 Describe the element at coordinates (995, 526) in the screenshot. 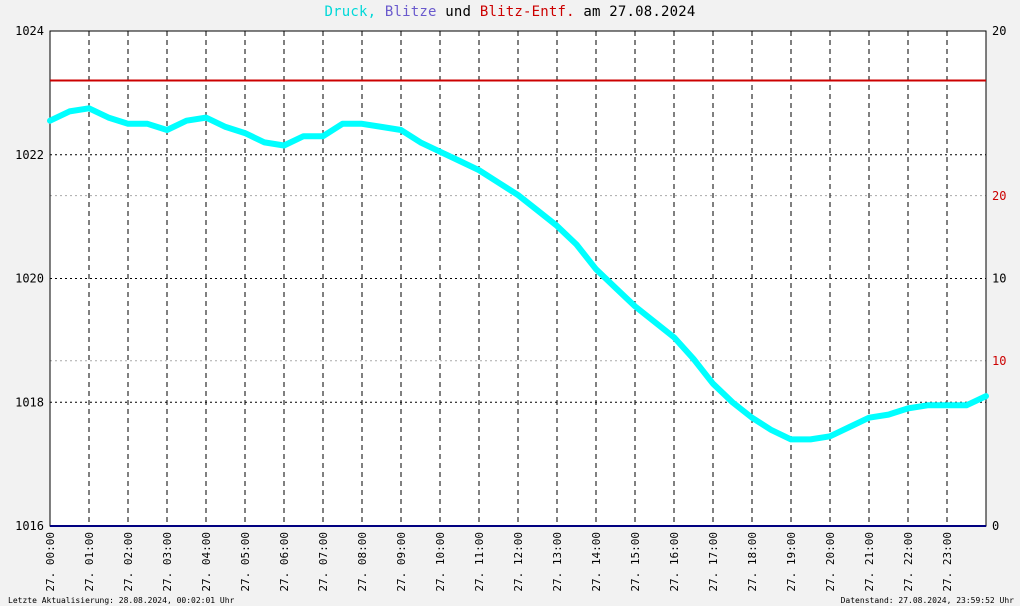

I see `y-tick-label-right: 0` at that location.